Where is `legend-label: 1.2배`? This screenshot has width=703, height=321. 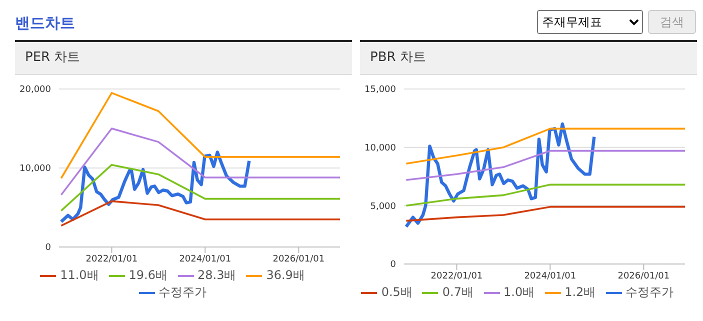 legend-label: 1.2배 is located at coordinates (580, 292).